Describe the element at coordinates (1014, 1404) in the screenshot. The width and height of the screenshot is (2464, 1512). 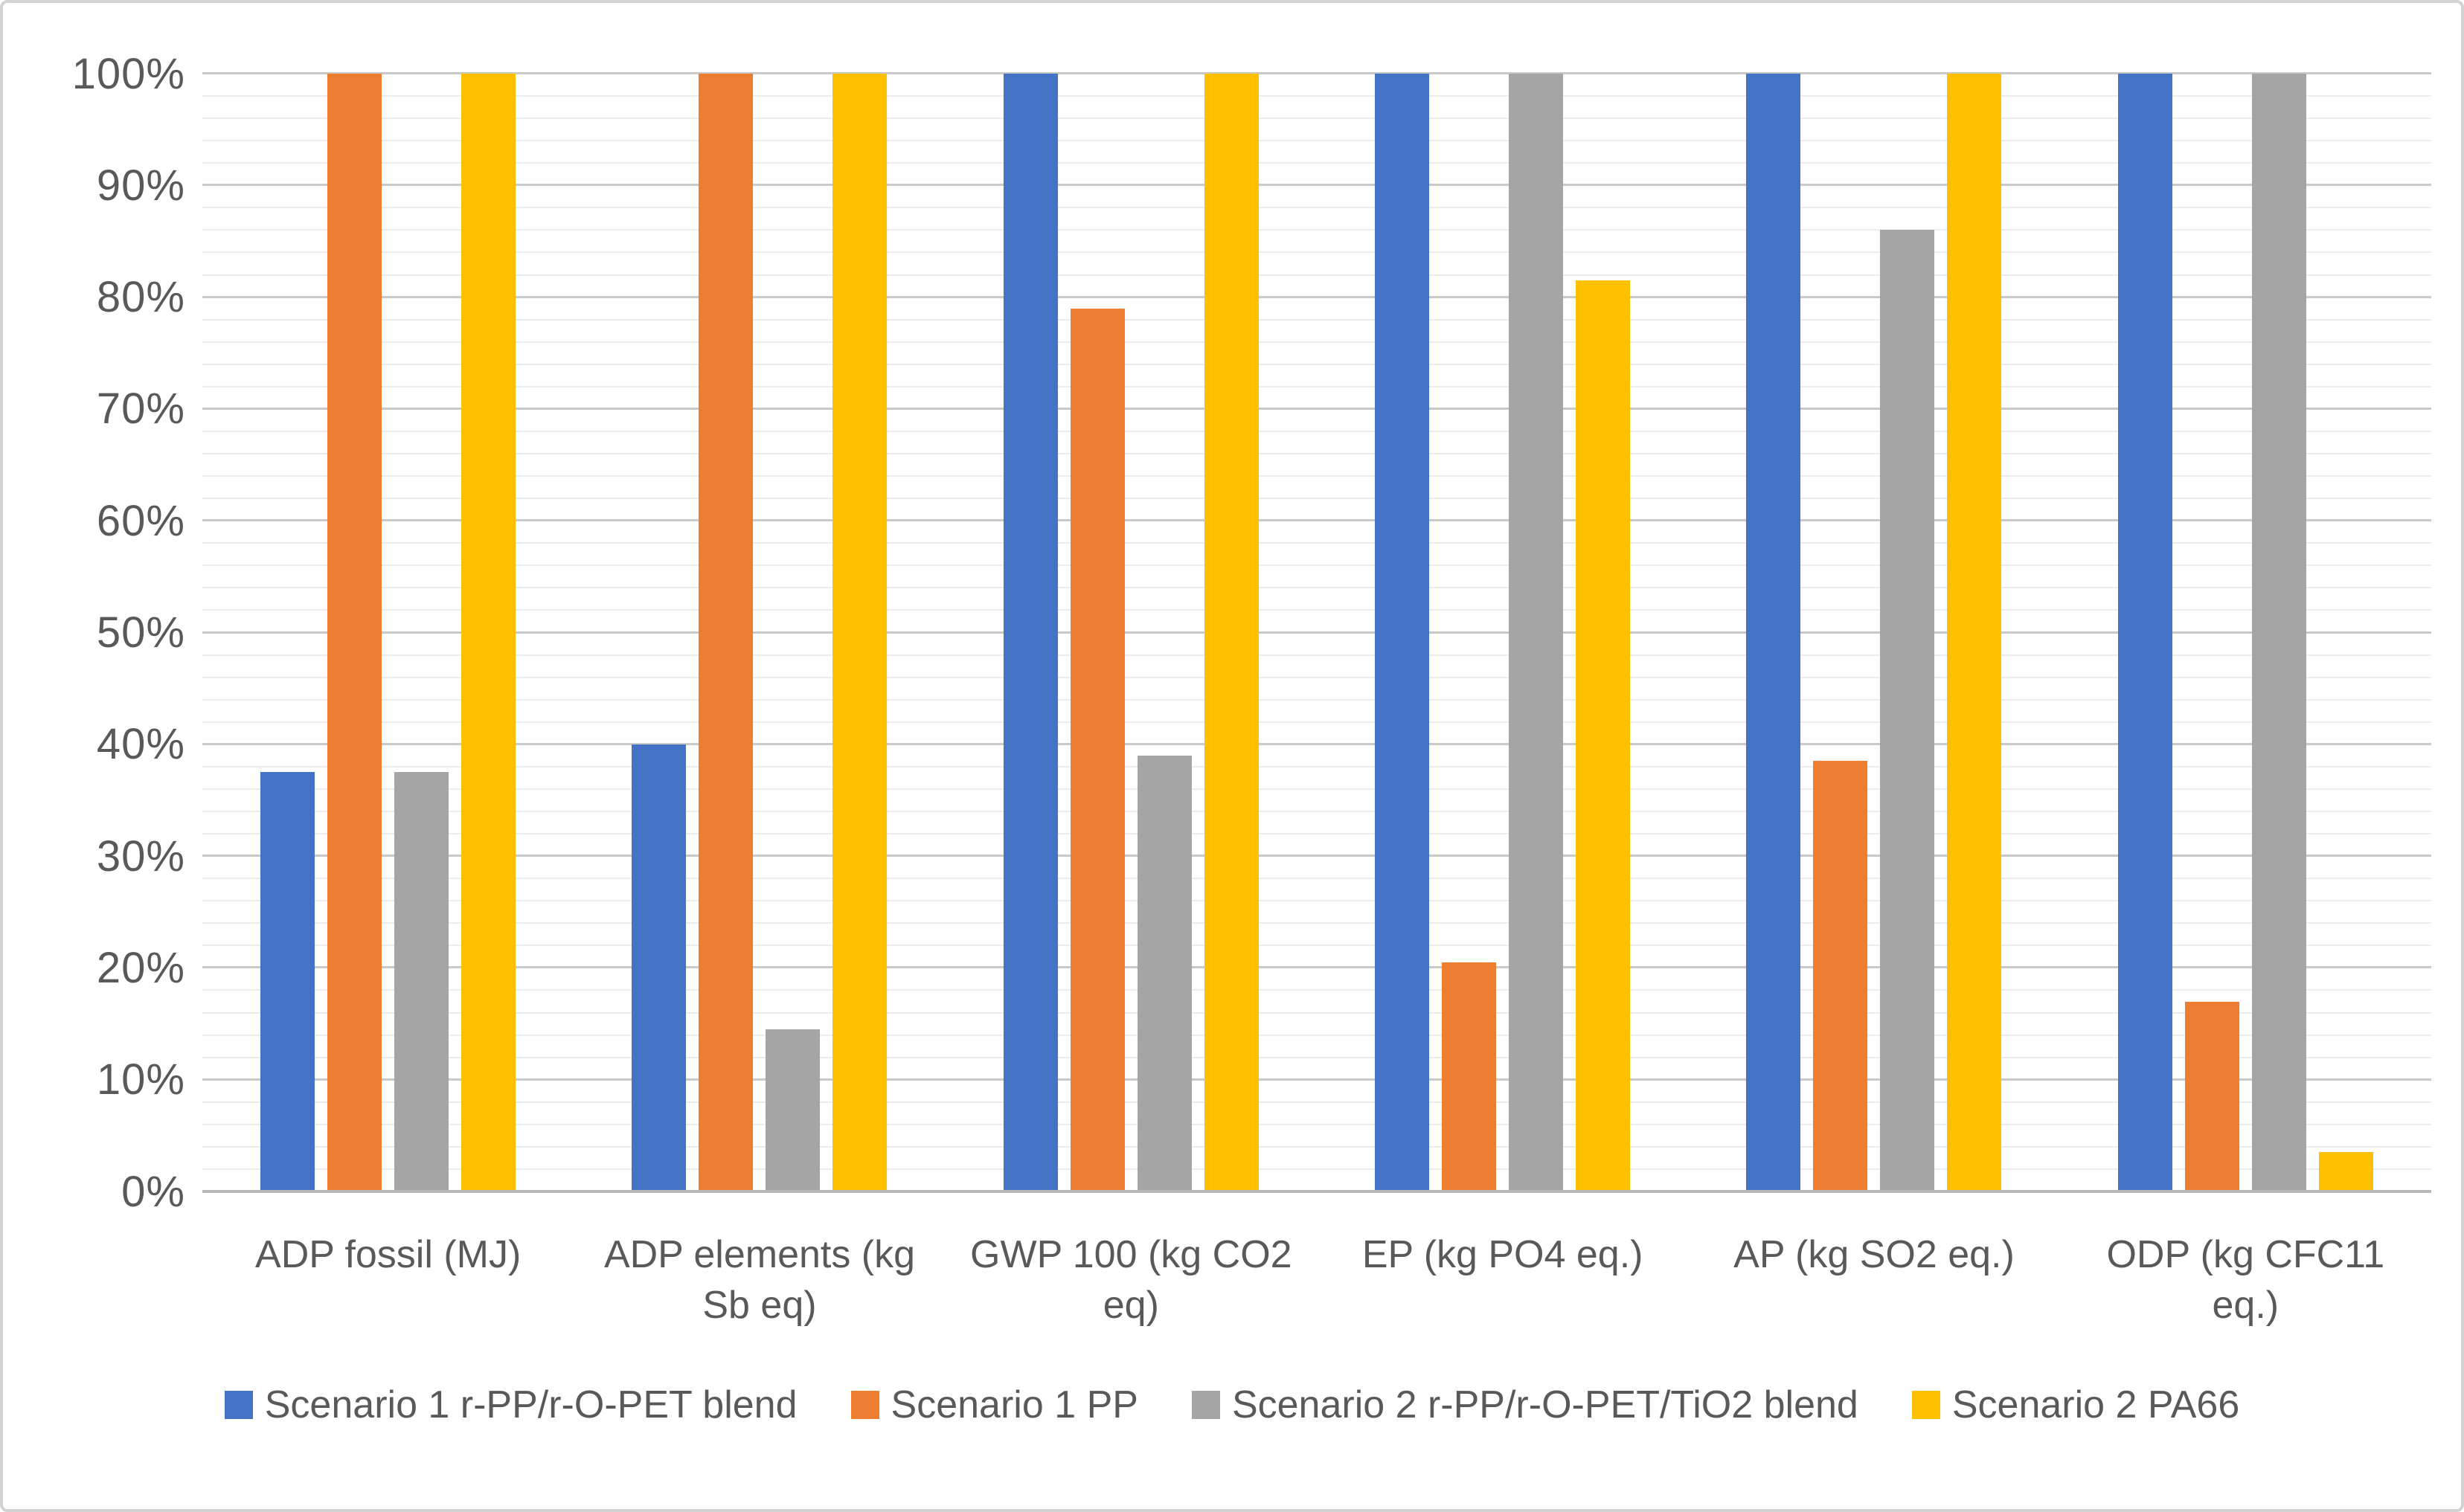
I see `legend-label: Scenario 1 PP` at that location.